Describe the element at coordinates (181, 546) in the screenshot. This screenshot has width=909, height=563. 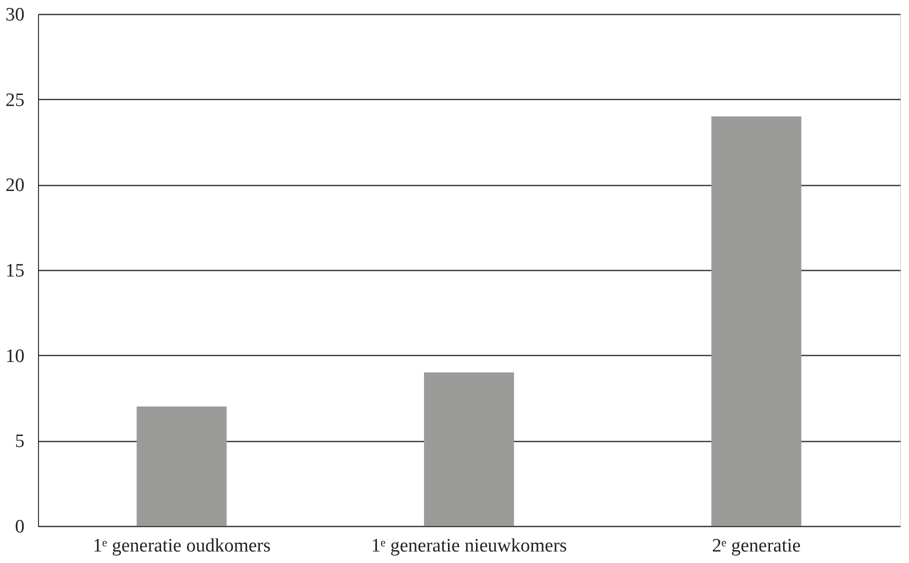
I see `x-tick-label: 1ᵉ generatie oudkomers` at that location.